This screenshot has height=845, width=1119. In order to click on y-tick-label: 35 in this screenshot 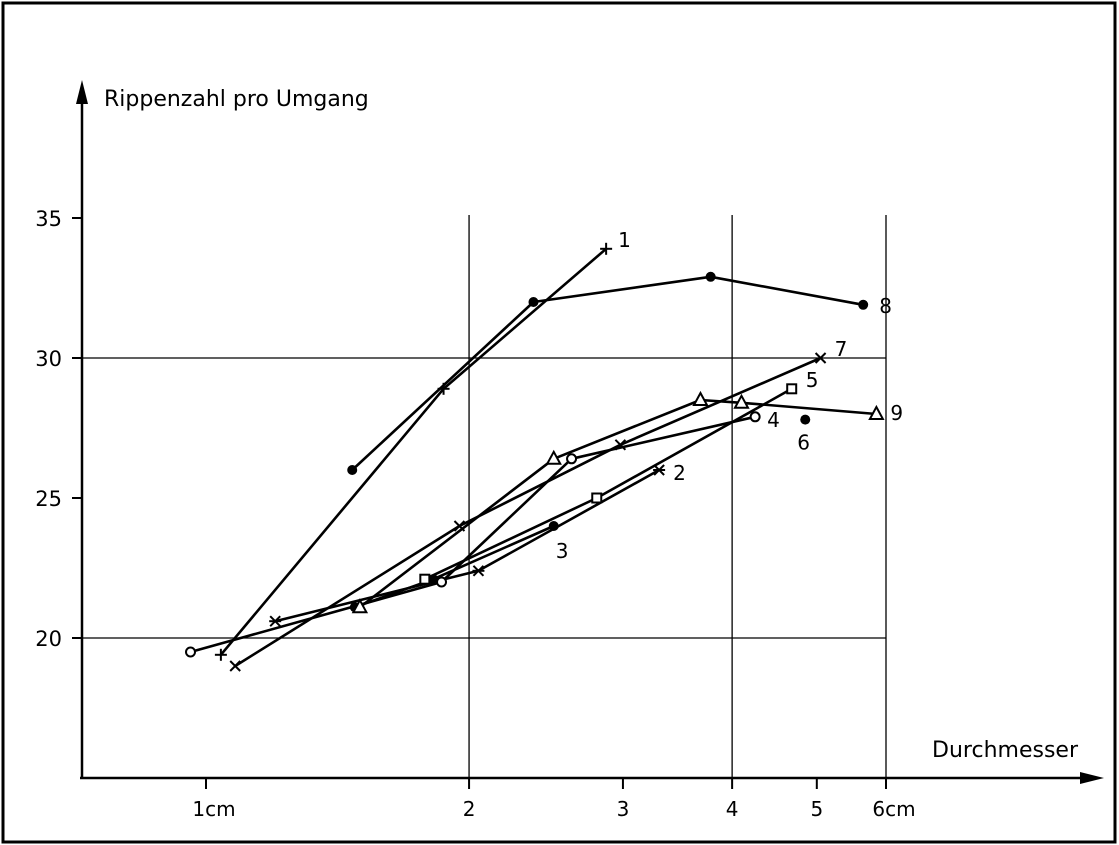, I will do `click(48, 219)`.